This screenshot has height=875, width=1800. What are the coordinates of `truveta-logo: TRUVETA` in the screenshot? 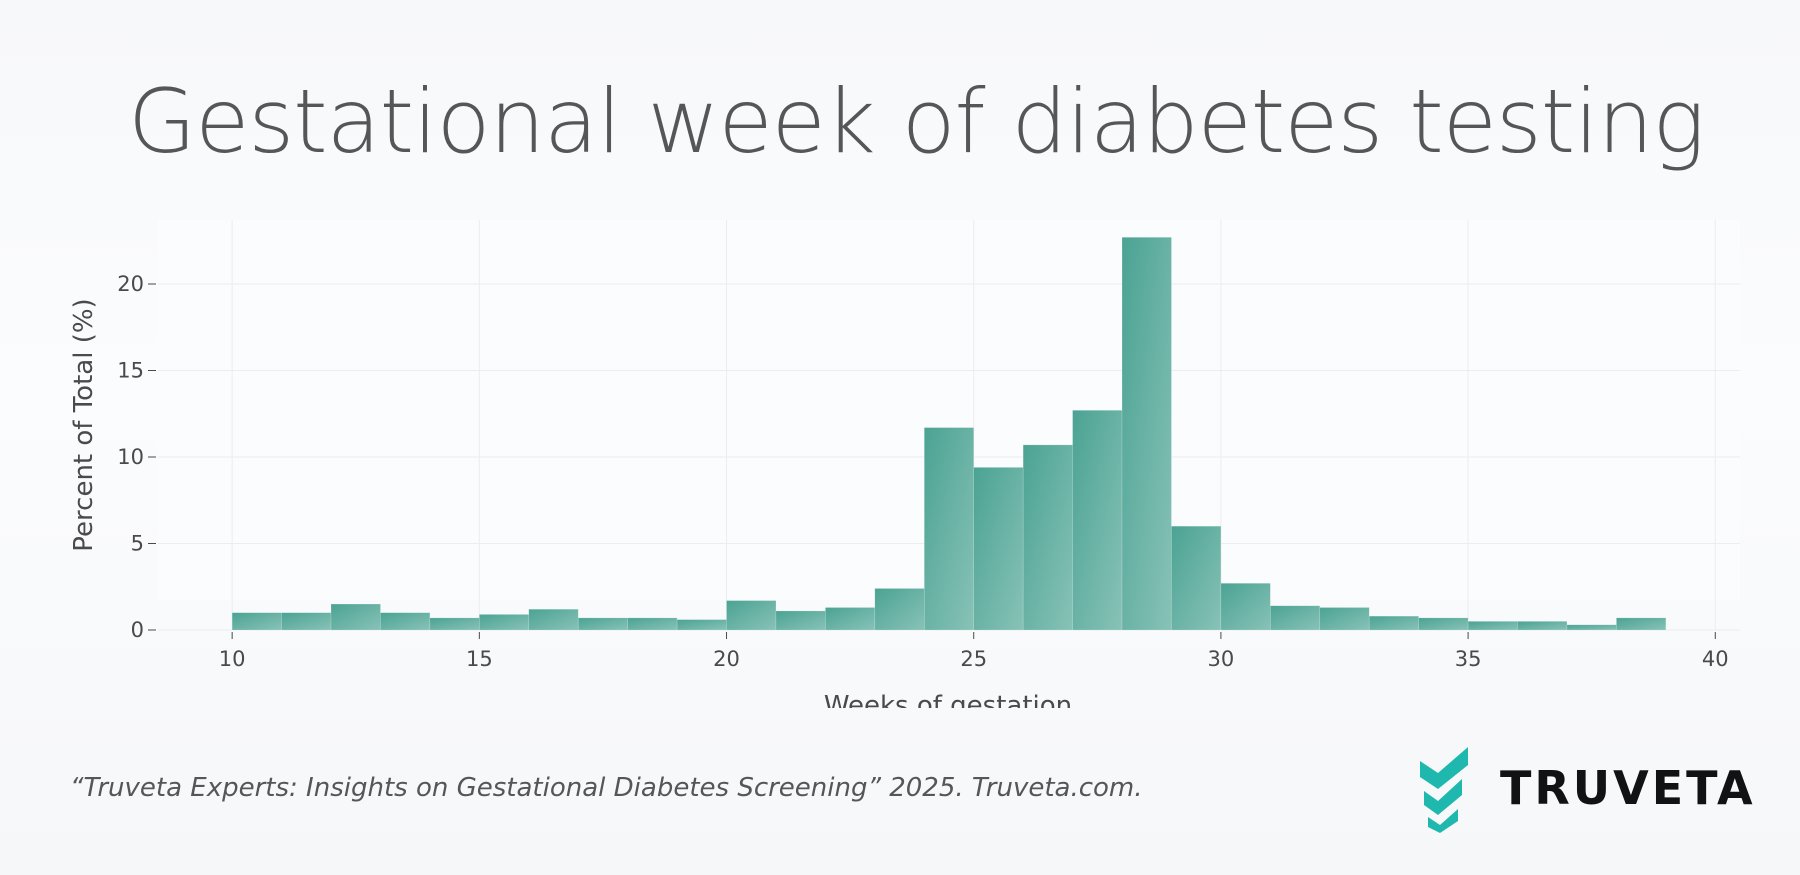 It's located at (1587, 788).